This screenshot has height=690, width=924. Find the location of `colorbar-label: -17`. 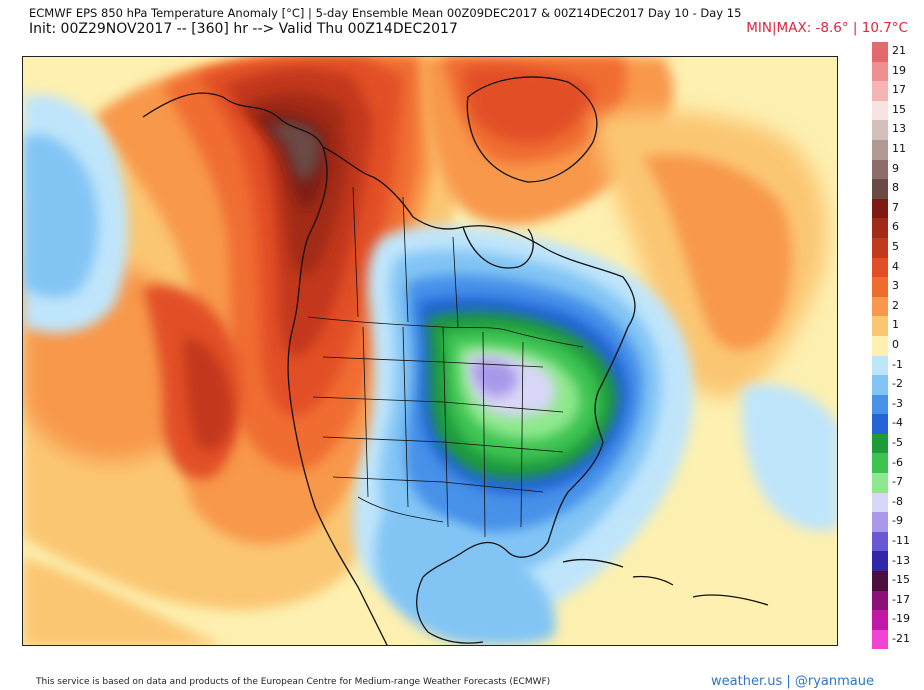

colorbar-label: -17 is located at coordinates (901, 599).